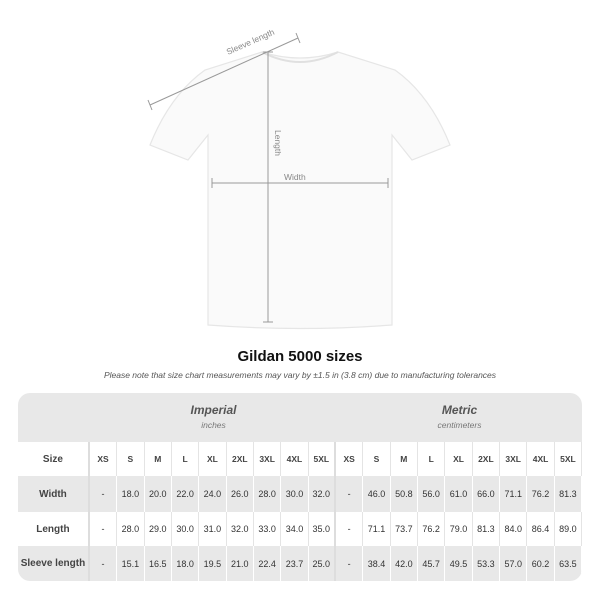  I want to click on imperial-title: Imperial, so click(213, 410).